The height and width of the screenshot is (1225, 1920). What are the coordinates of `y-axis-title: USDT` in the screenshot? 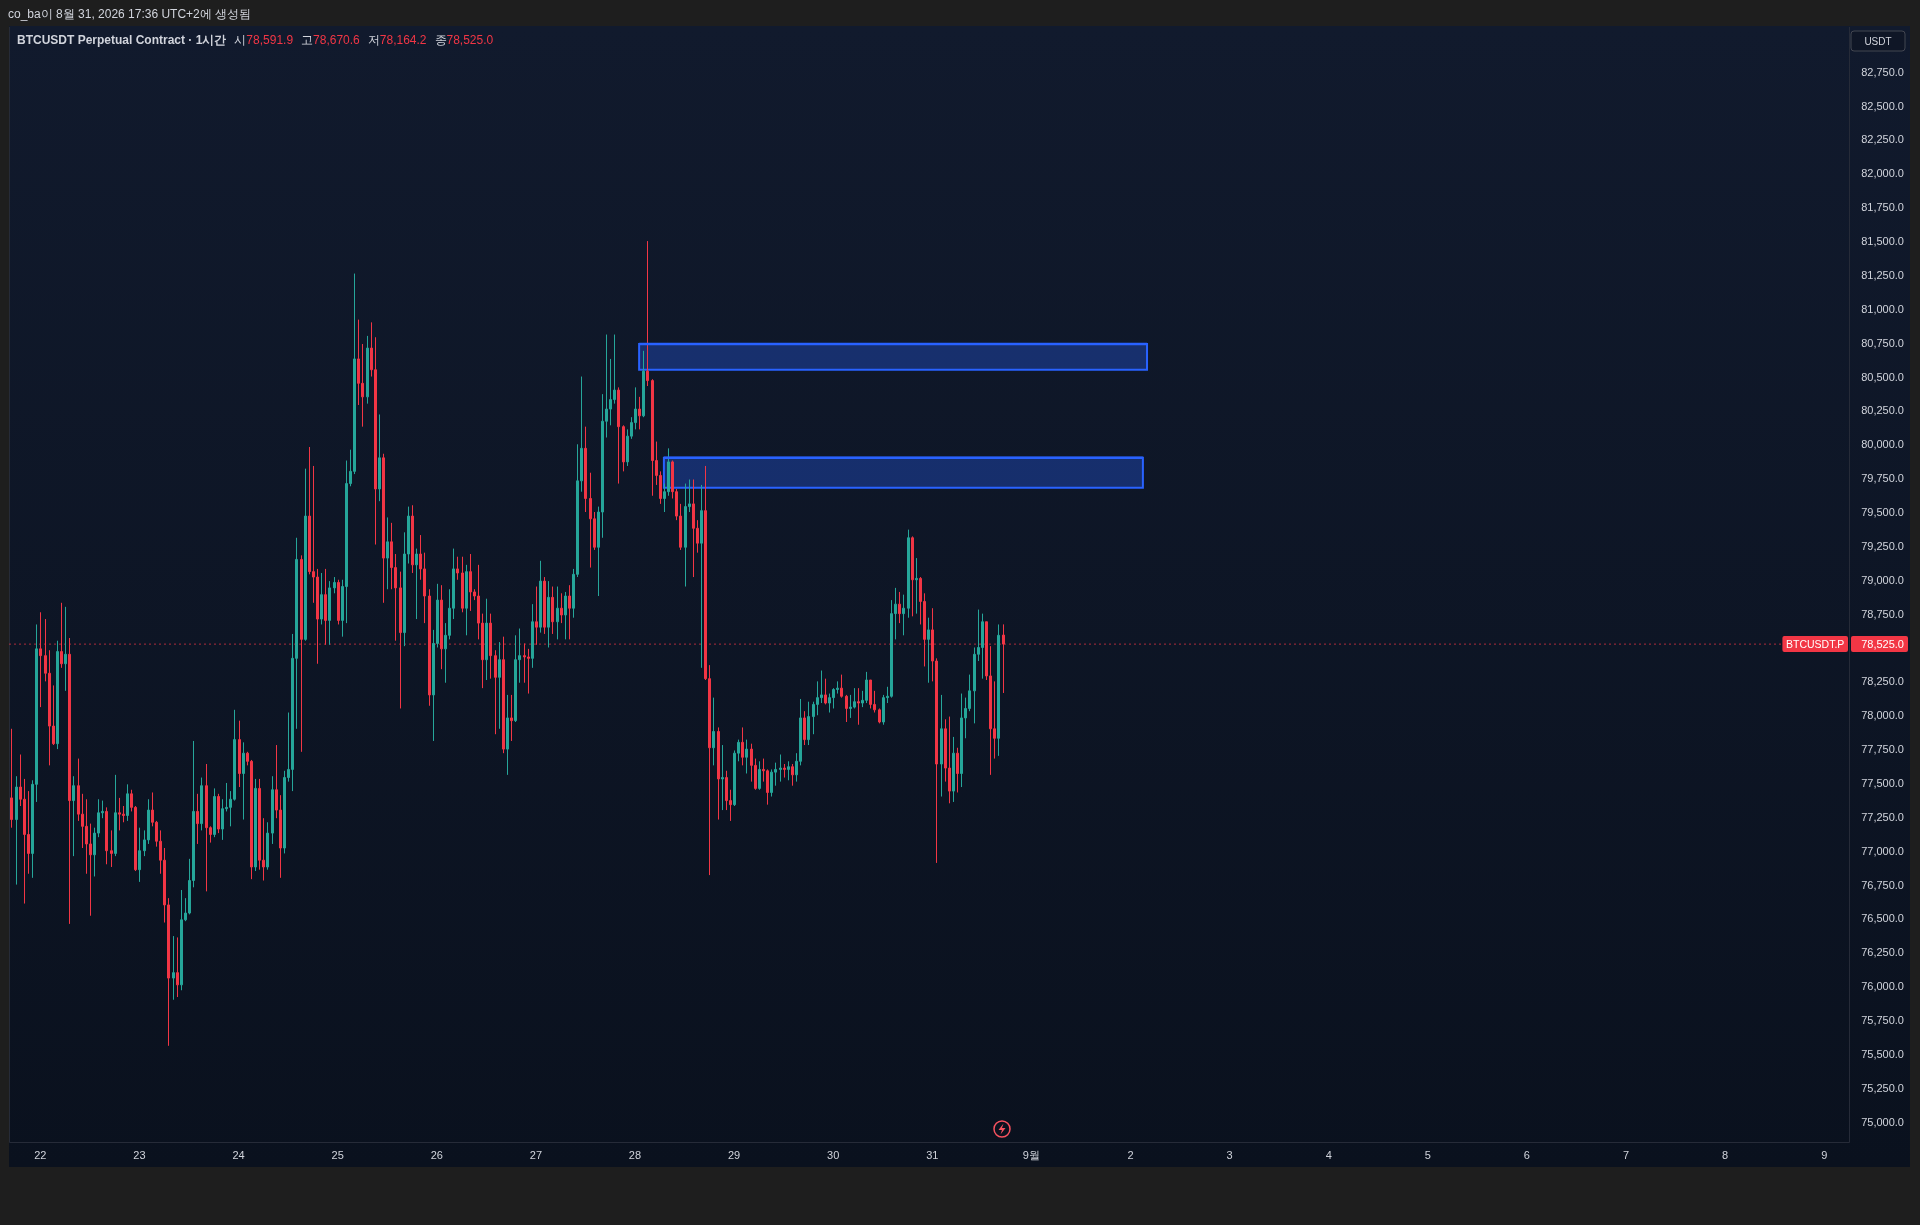 It's located at (1878, 41).